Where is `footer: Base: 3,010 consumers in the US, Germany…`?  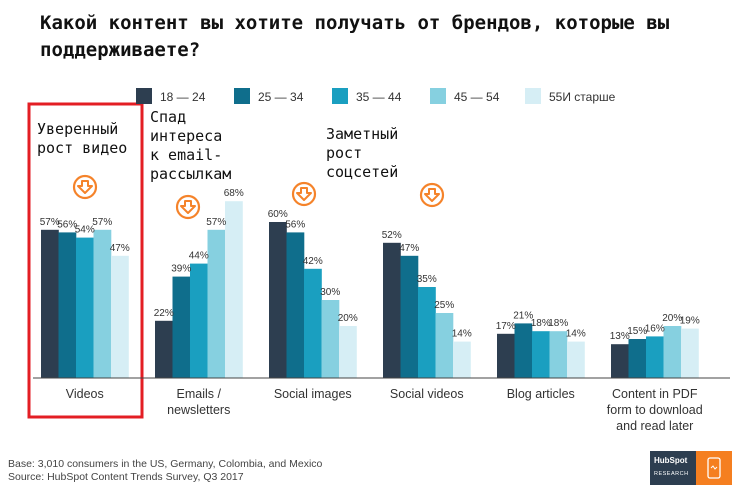 footer: Base: 3,010 consumers in the US, Germany… is located at coordinates (165, 471).